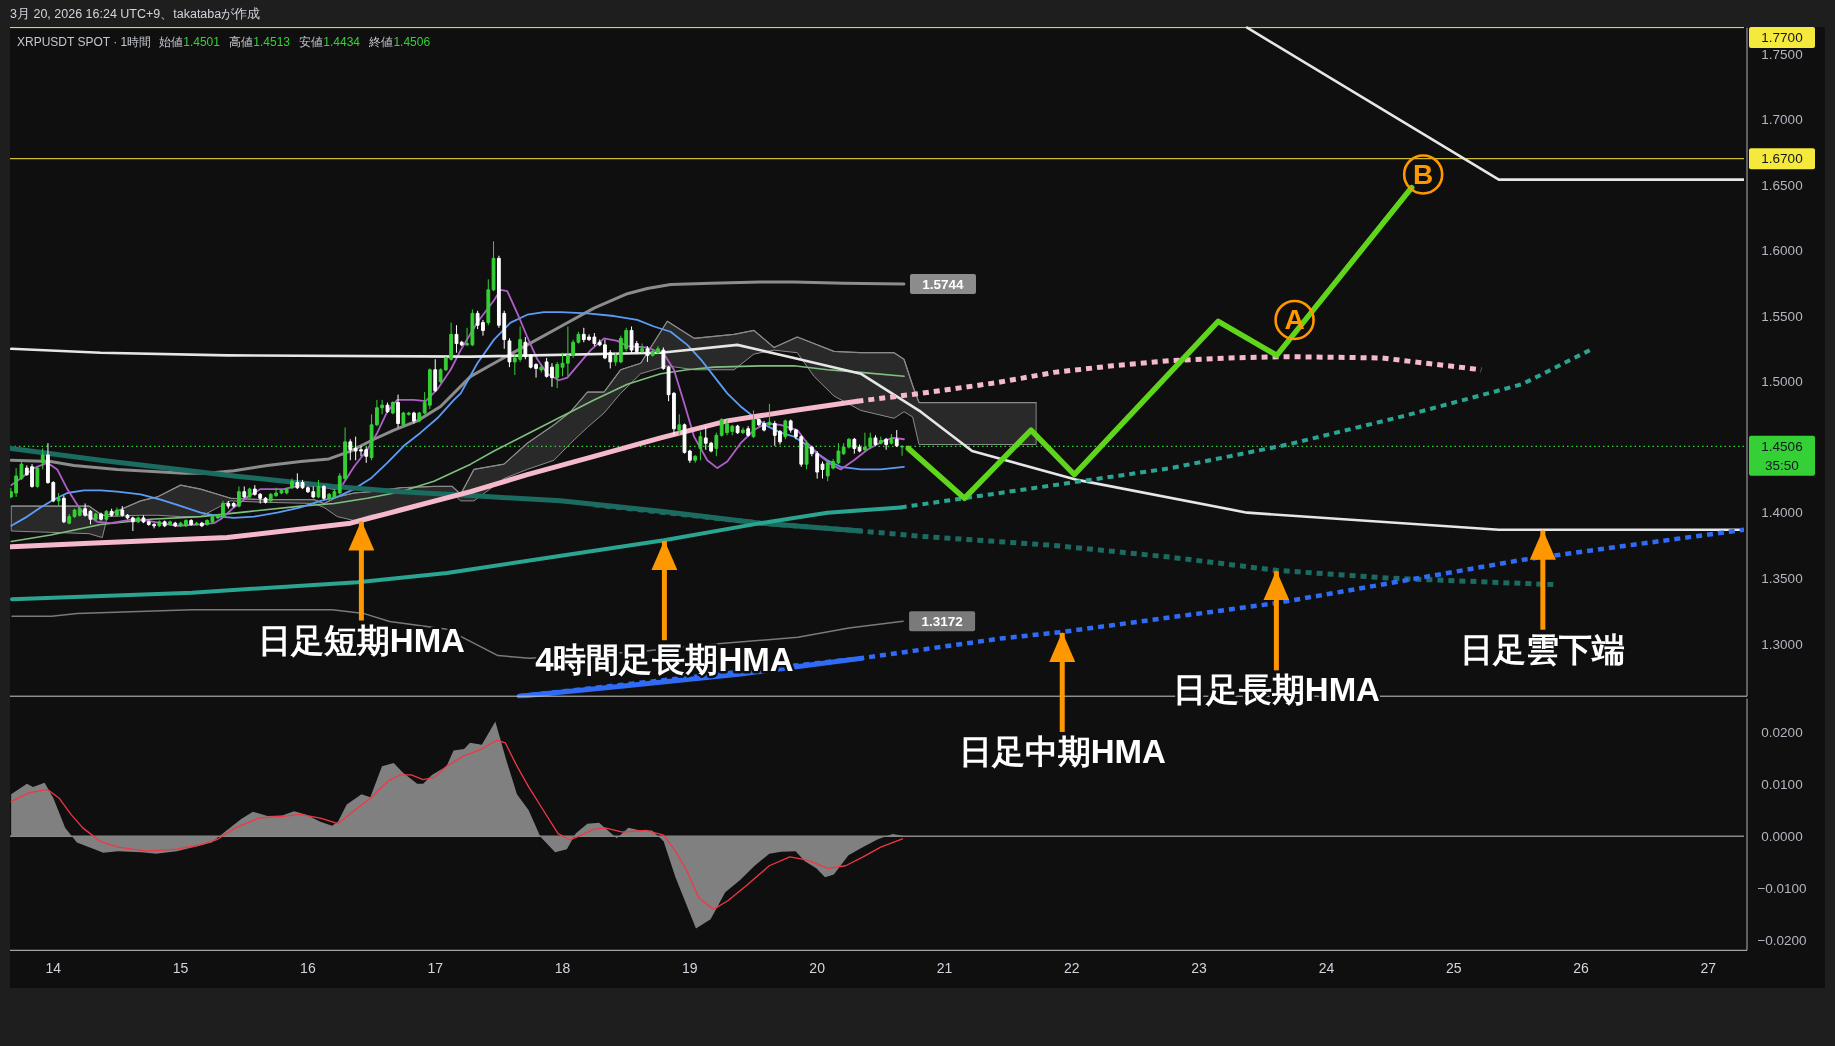 This screenshot has width=1835, height=1046. What do you see at coordinates (1782, 251) in the screenshot?
I see `y-tick-label: 1.6000` at bounding box center [1782, 251].